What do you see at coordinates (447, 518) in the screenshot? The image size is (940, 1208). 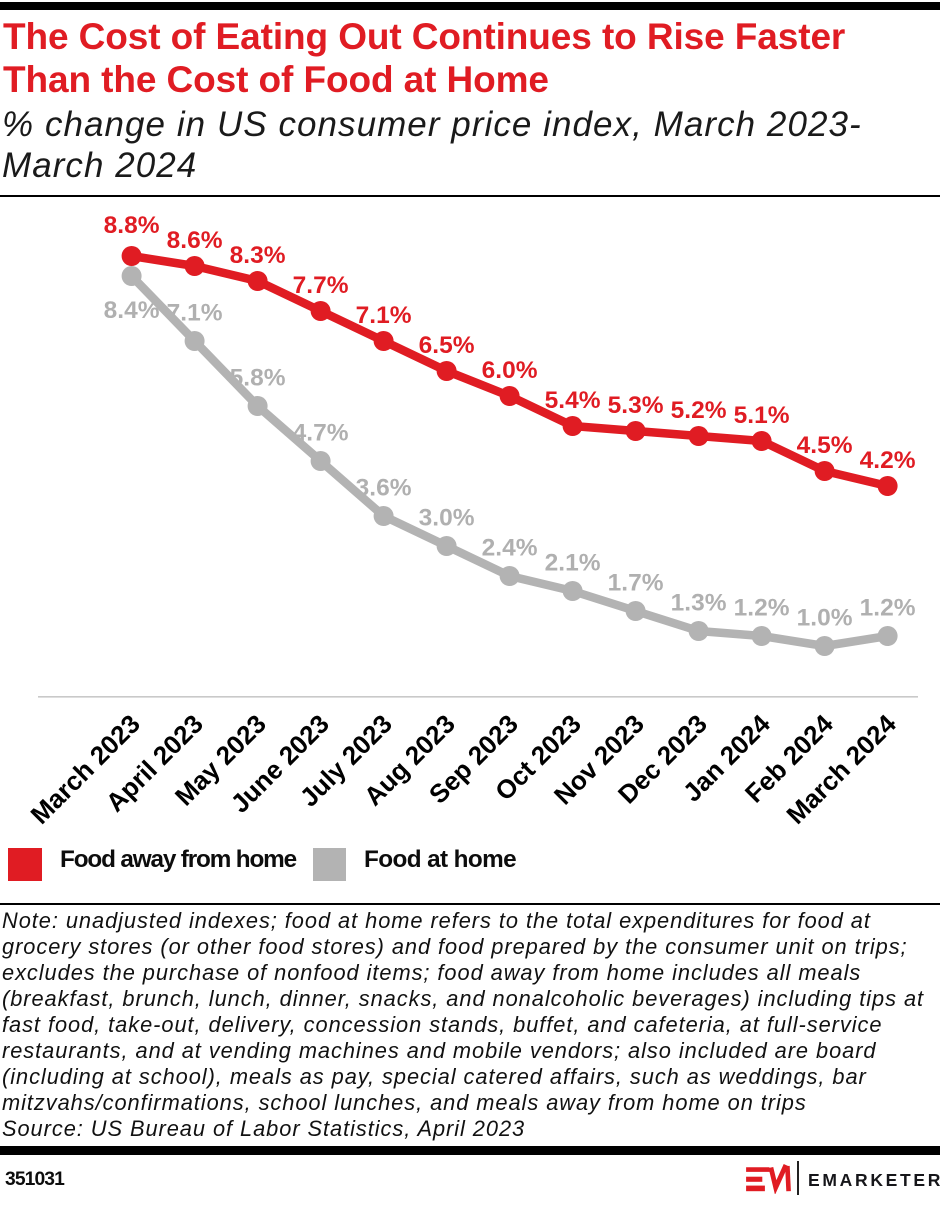 I see `svg-text: 3.0%` at bounding box center [447, 518].